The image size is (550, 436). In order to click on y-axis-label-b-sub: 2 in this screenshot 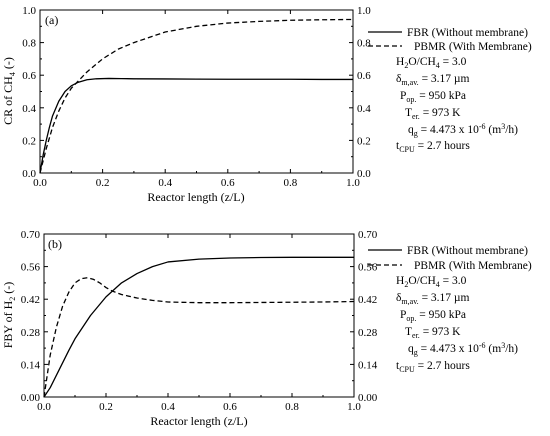, I will do `click(12, 299)`.